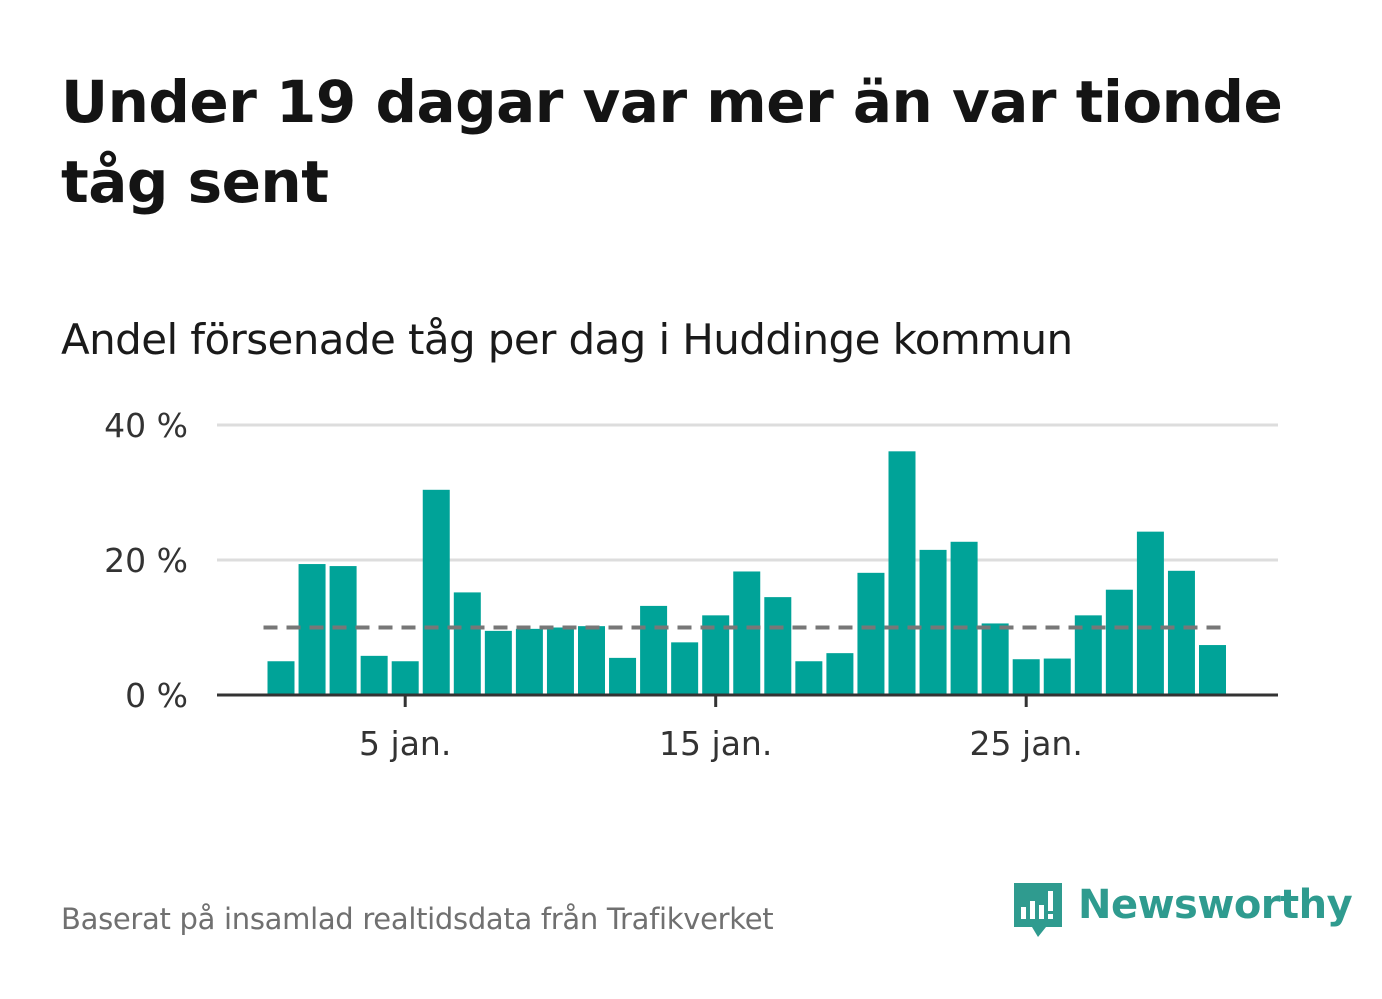  Describe the element at coordinates (715, 743) in the screenshot. I see `x-tick-label: 15 jan.` at that location.